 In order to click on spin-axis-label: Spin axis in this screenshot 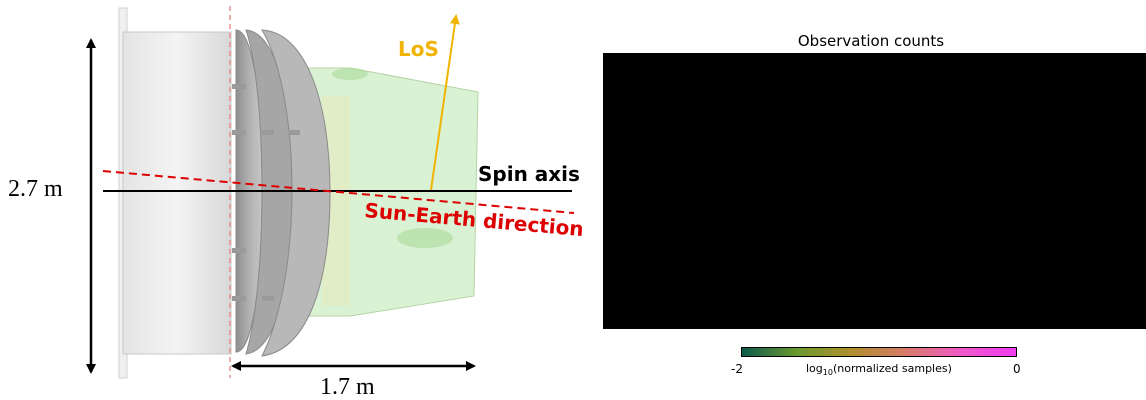, I will do `click(529, 174)`.